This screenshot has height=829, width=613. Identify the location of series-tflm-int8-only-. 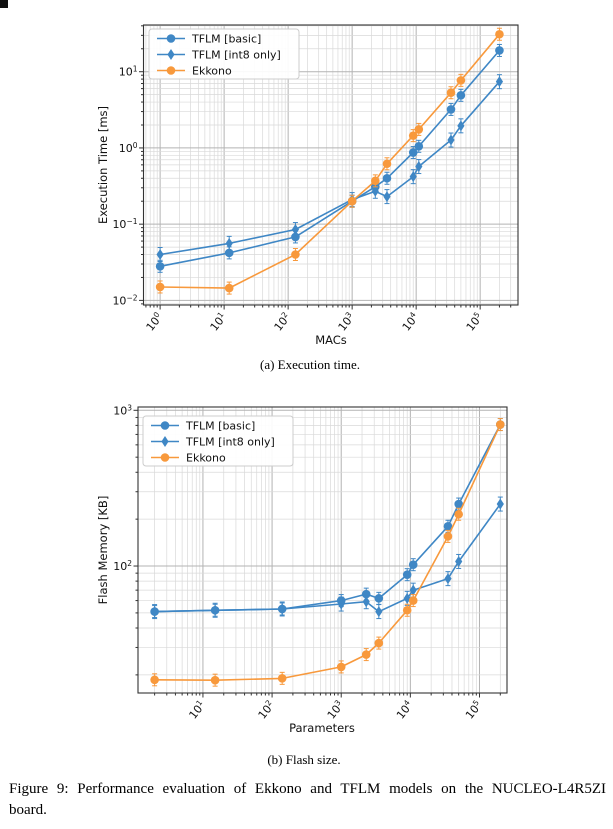
(330, 168).